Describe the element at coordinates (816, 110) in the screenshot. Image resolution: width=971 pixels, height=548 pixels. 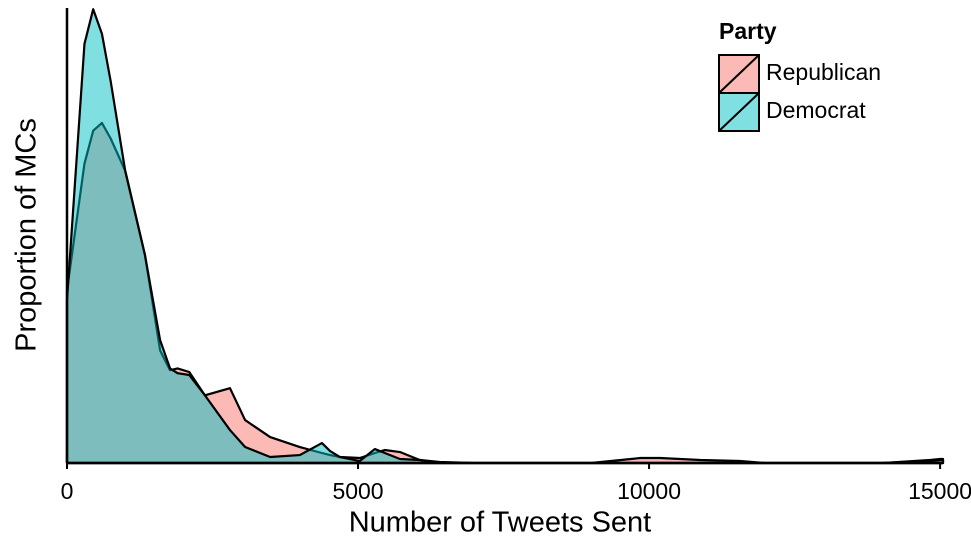
I see `legend-label: Democrat` at that location.